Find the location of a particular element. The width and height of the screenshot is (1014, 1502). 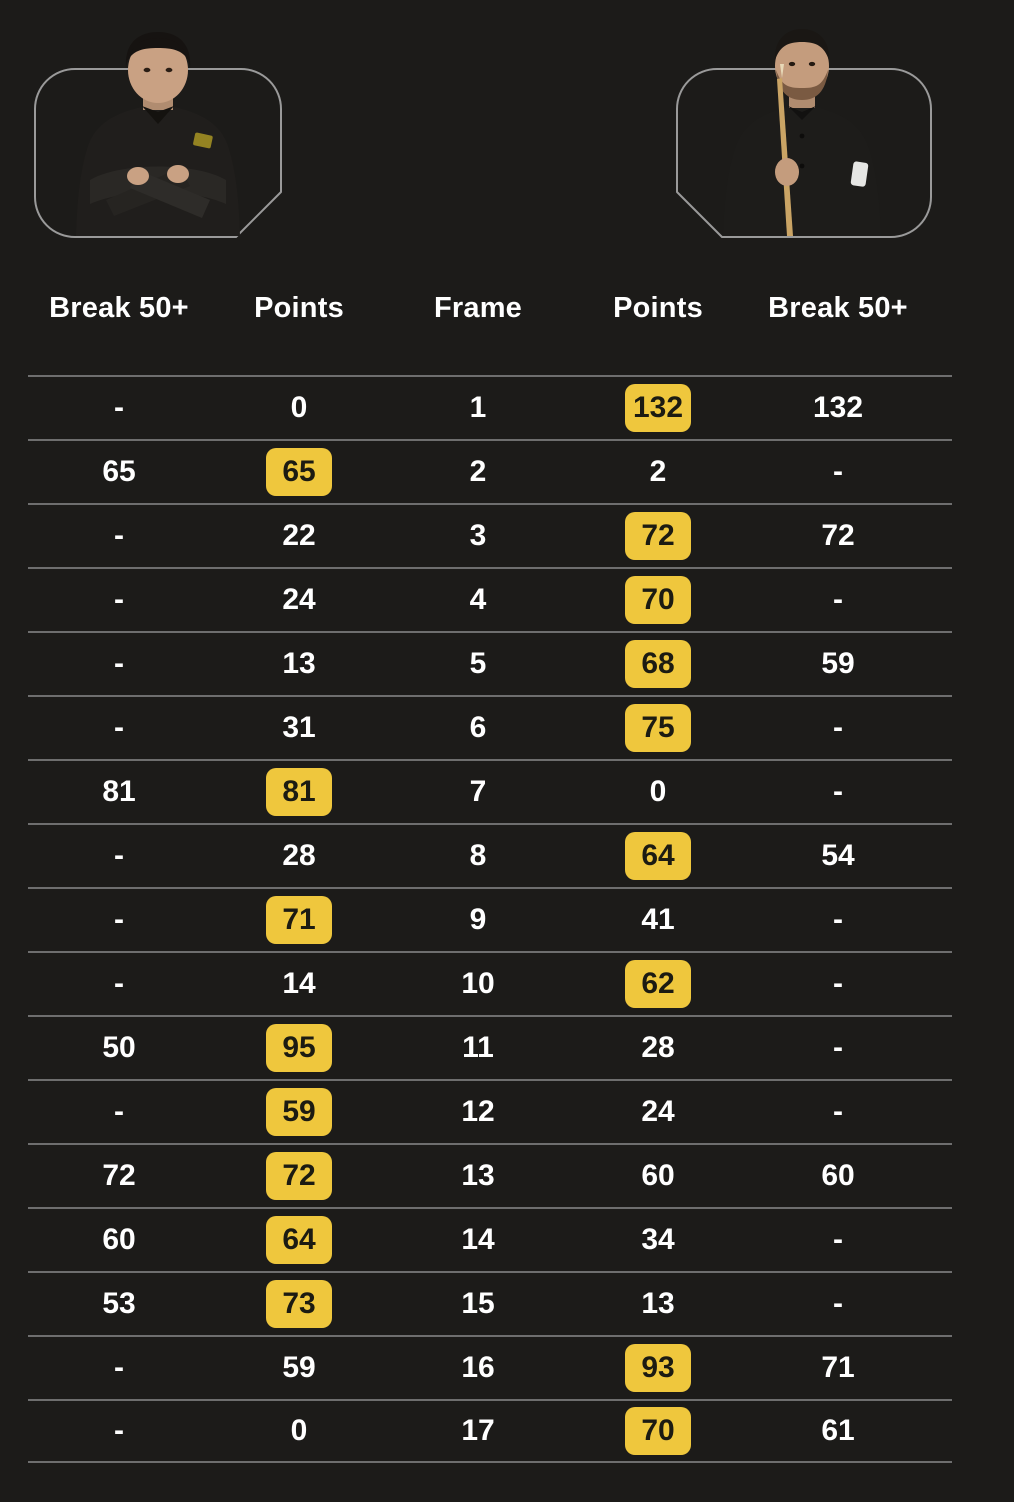

frame-row: - 59 16 93 71 is located at coordinates (490, 1367).